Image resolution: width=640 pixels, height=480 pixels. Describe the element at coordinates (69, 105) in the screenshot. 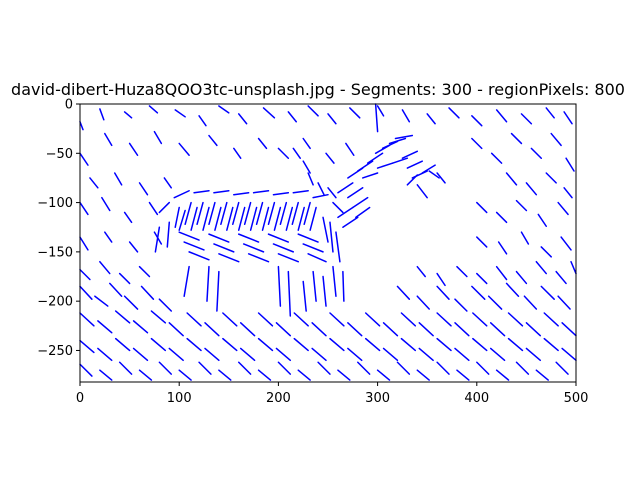

I see `y-tick-label-0: 0` at that location.